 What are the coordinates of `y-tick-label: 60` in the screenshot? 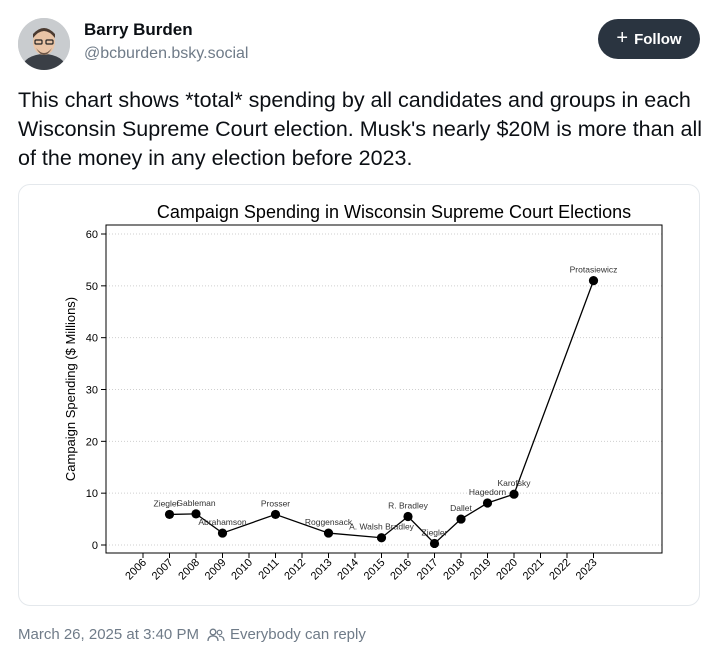 It's located at (92, 235).